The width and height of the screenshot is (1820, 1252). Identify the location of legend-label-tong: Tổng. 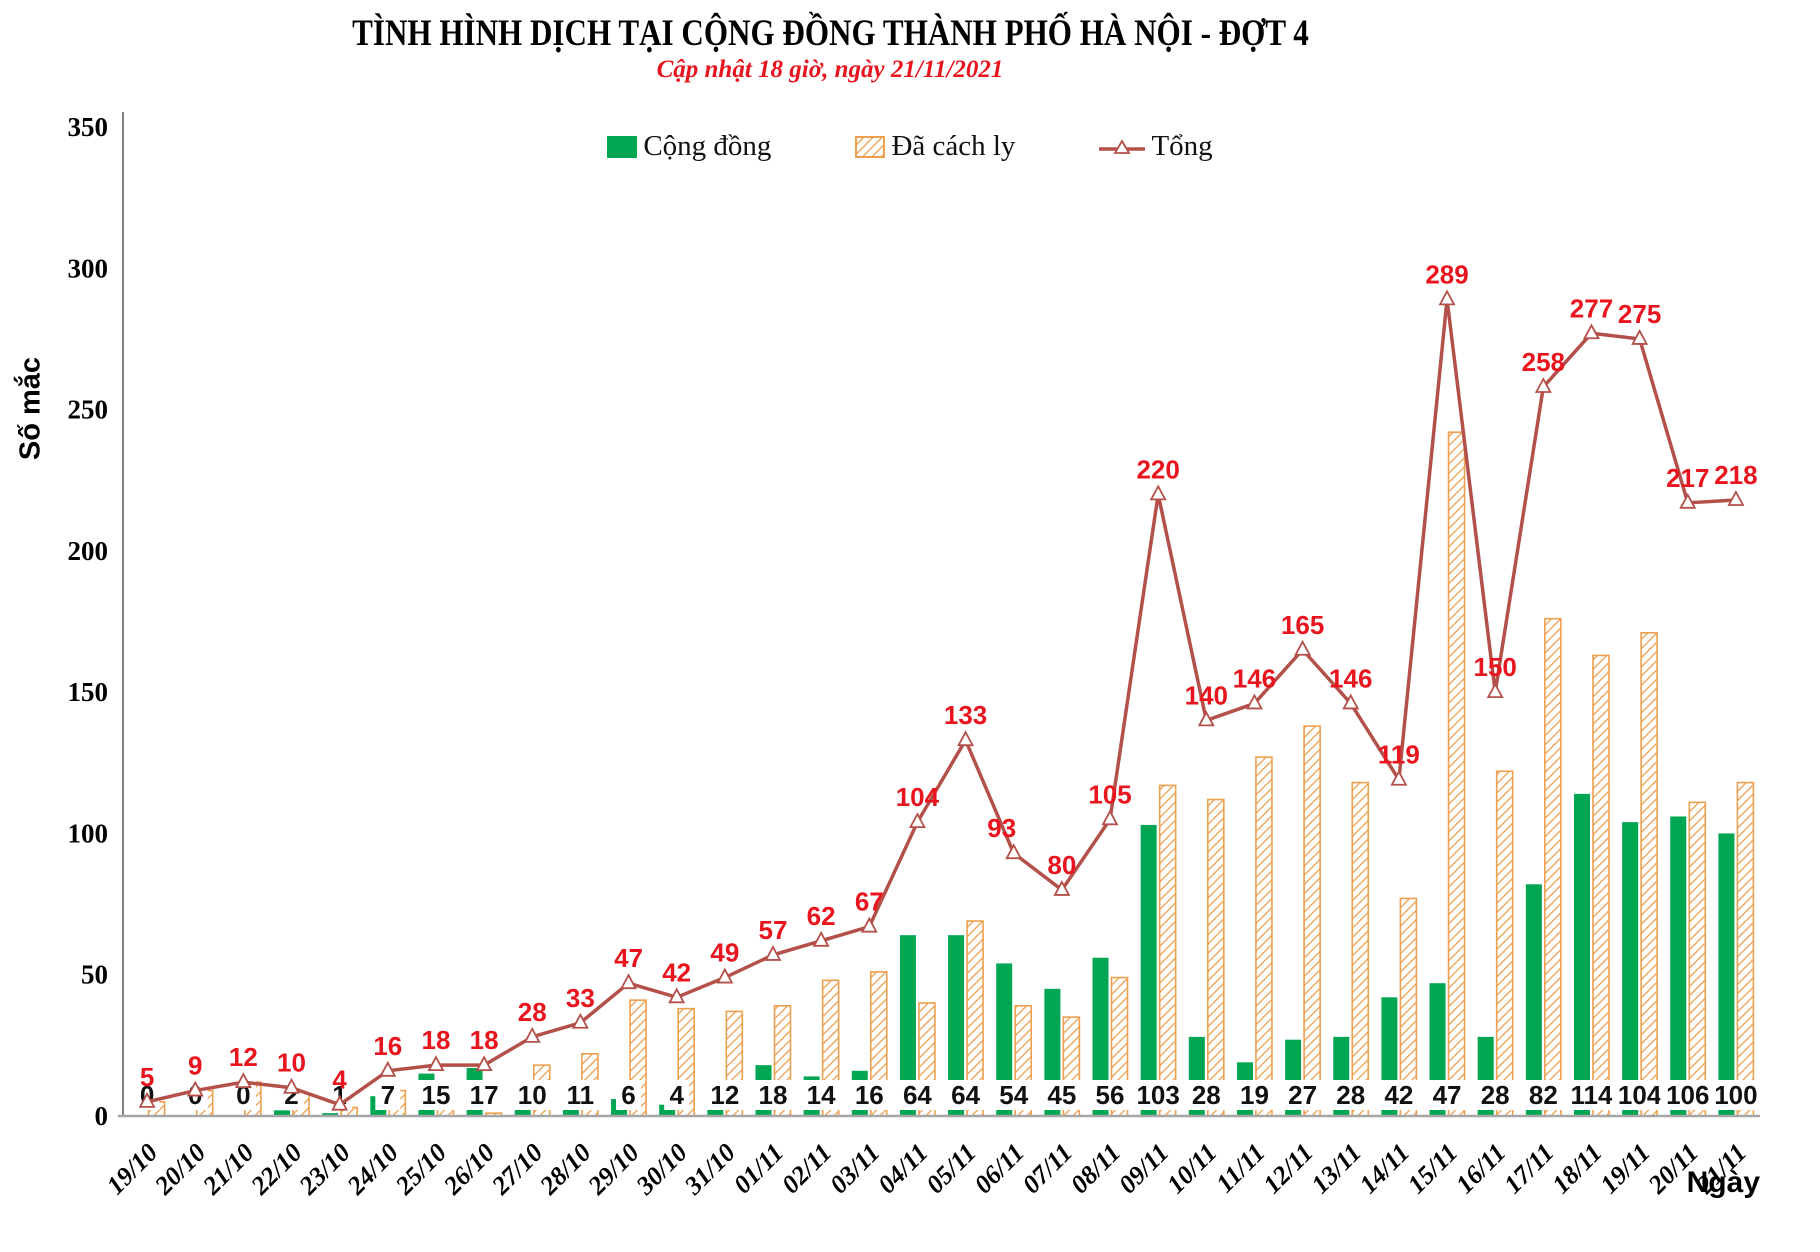
(1182, 146).